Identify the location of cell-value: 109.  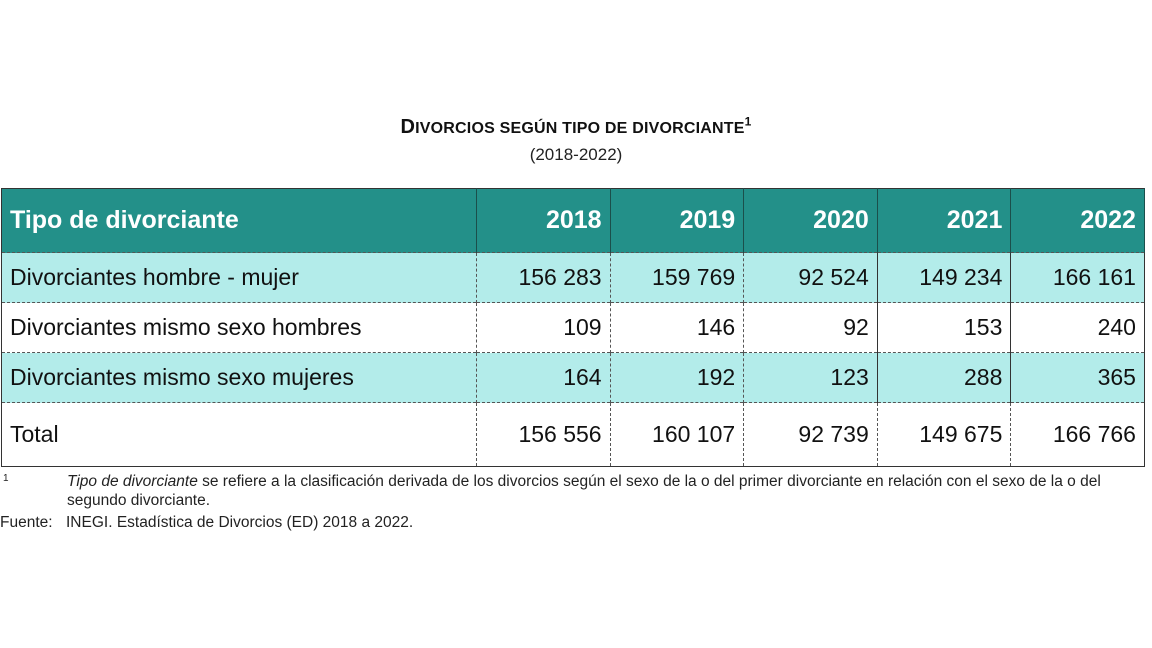
(543, 327).